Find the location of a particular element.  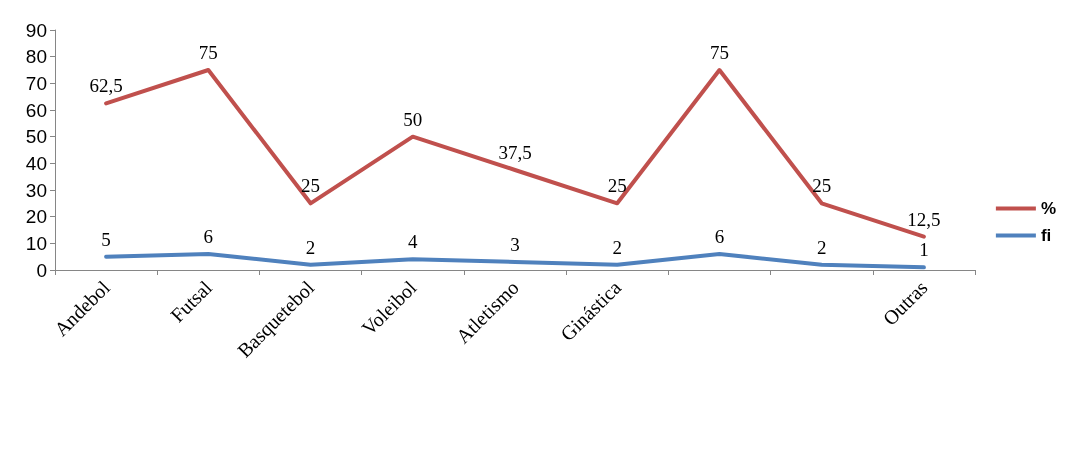

y-tick-label: 20 is located at coordinates (36, 217).